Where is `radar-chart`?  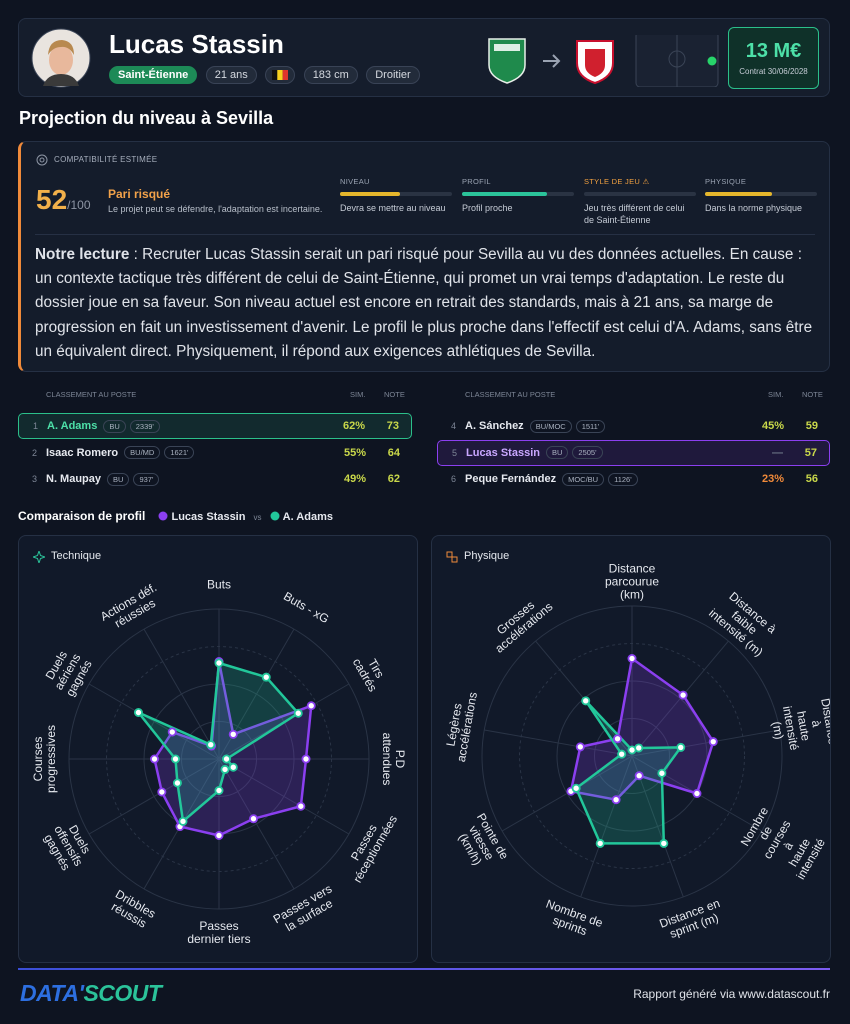
radar-chart is located at coordinates (632, 756).